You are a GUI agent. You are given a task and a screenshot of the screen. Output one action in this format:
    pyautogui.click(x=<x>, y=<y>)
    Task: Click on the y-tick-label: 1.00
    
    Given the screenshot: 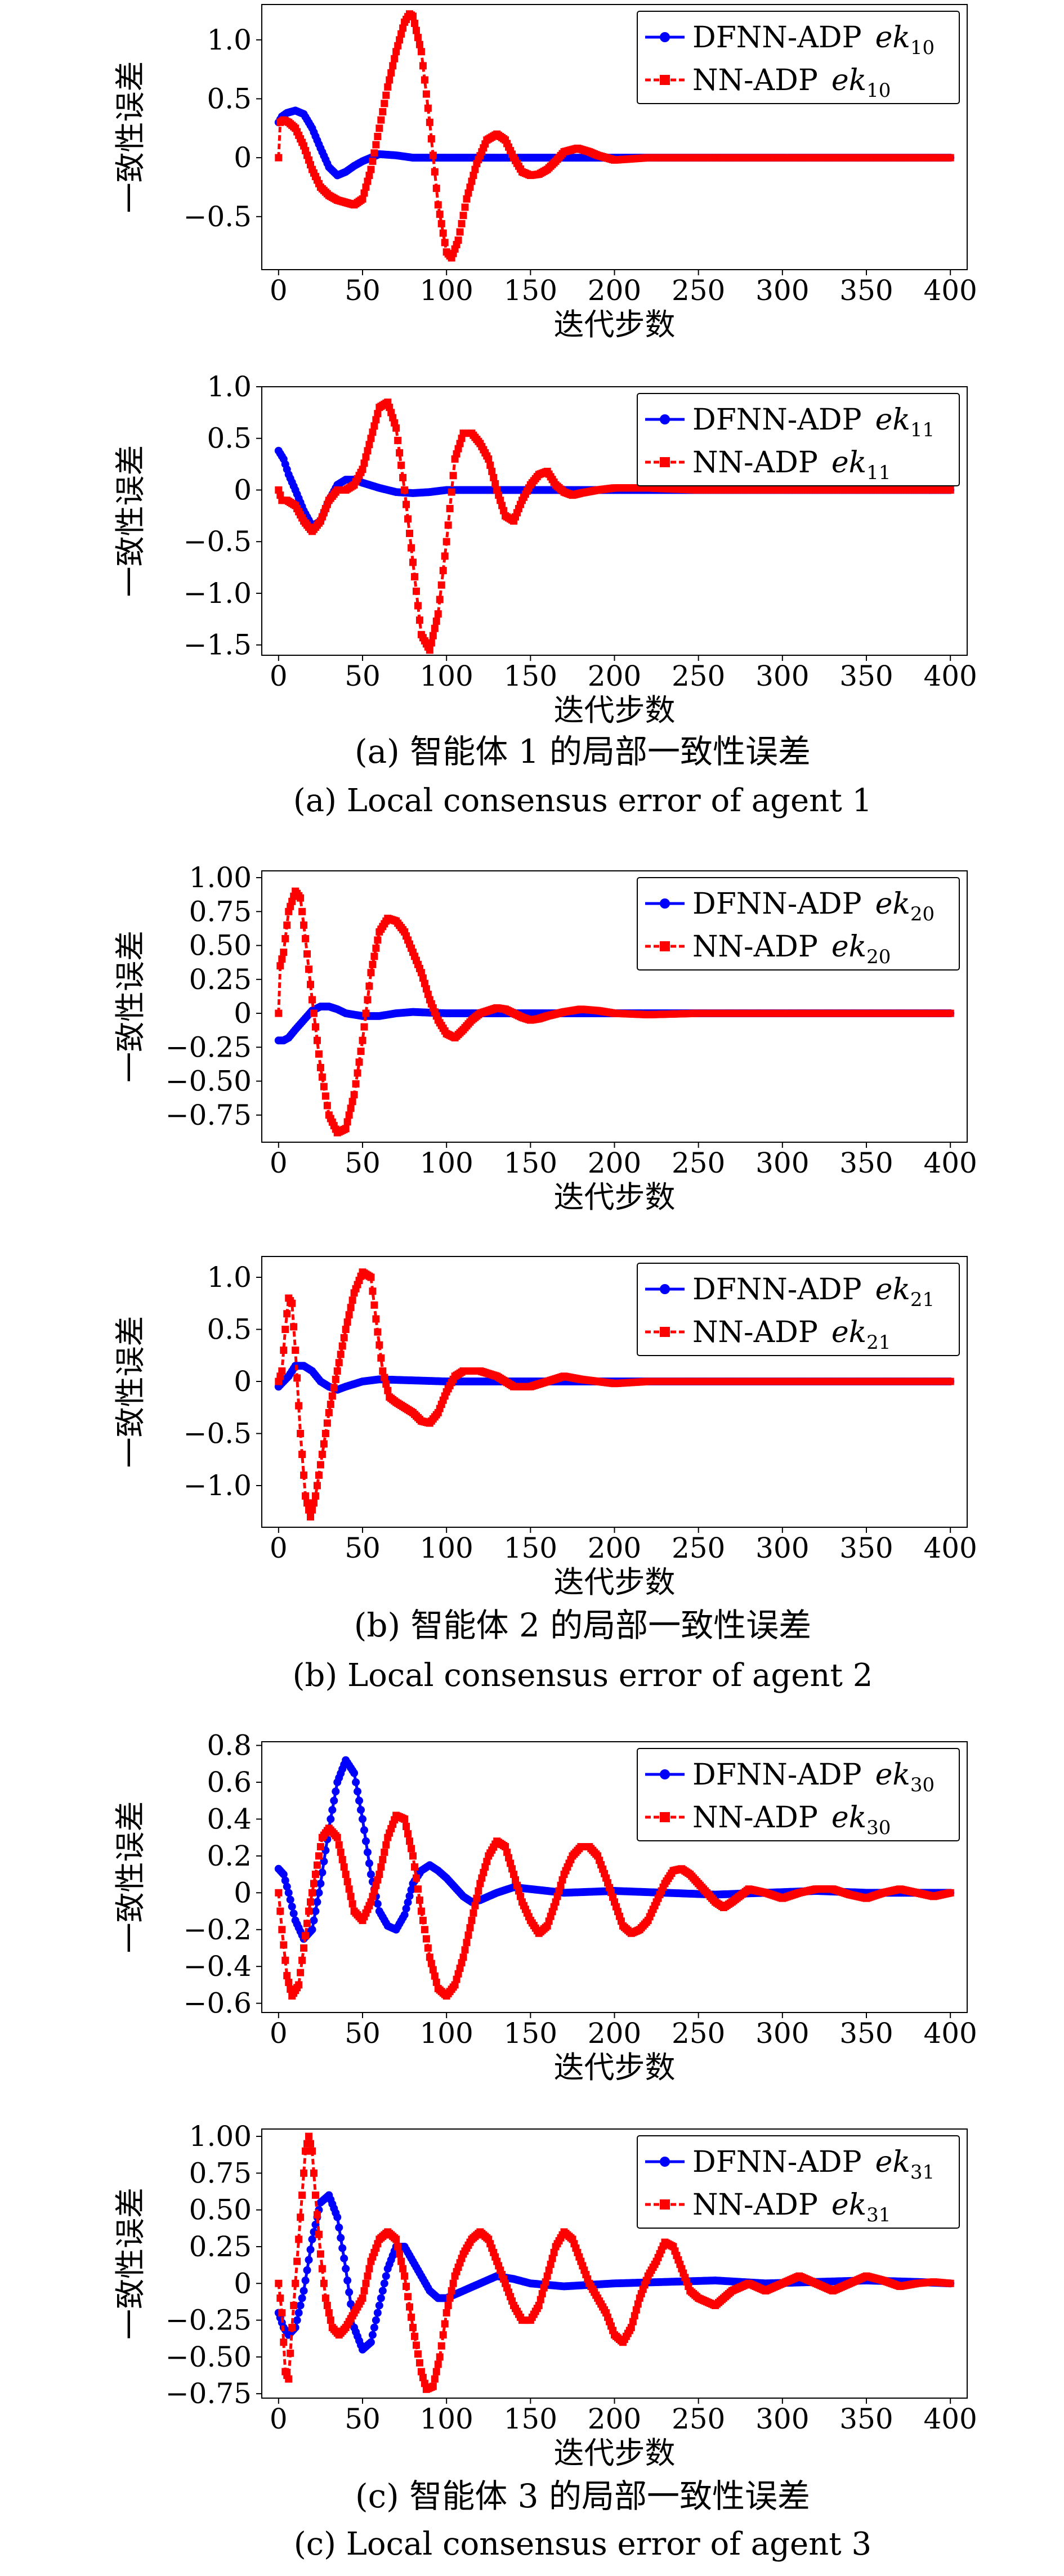 What is the action you would take?
    pyautogui.click(x=221, y=2136)
    